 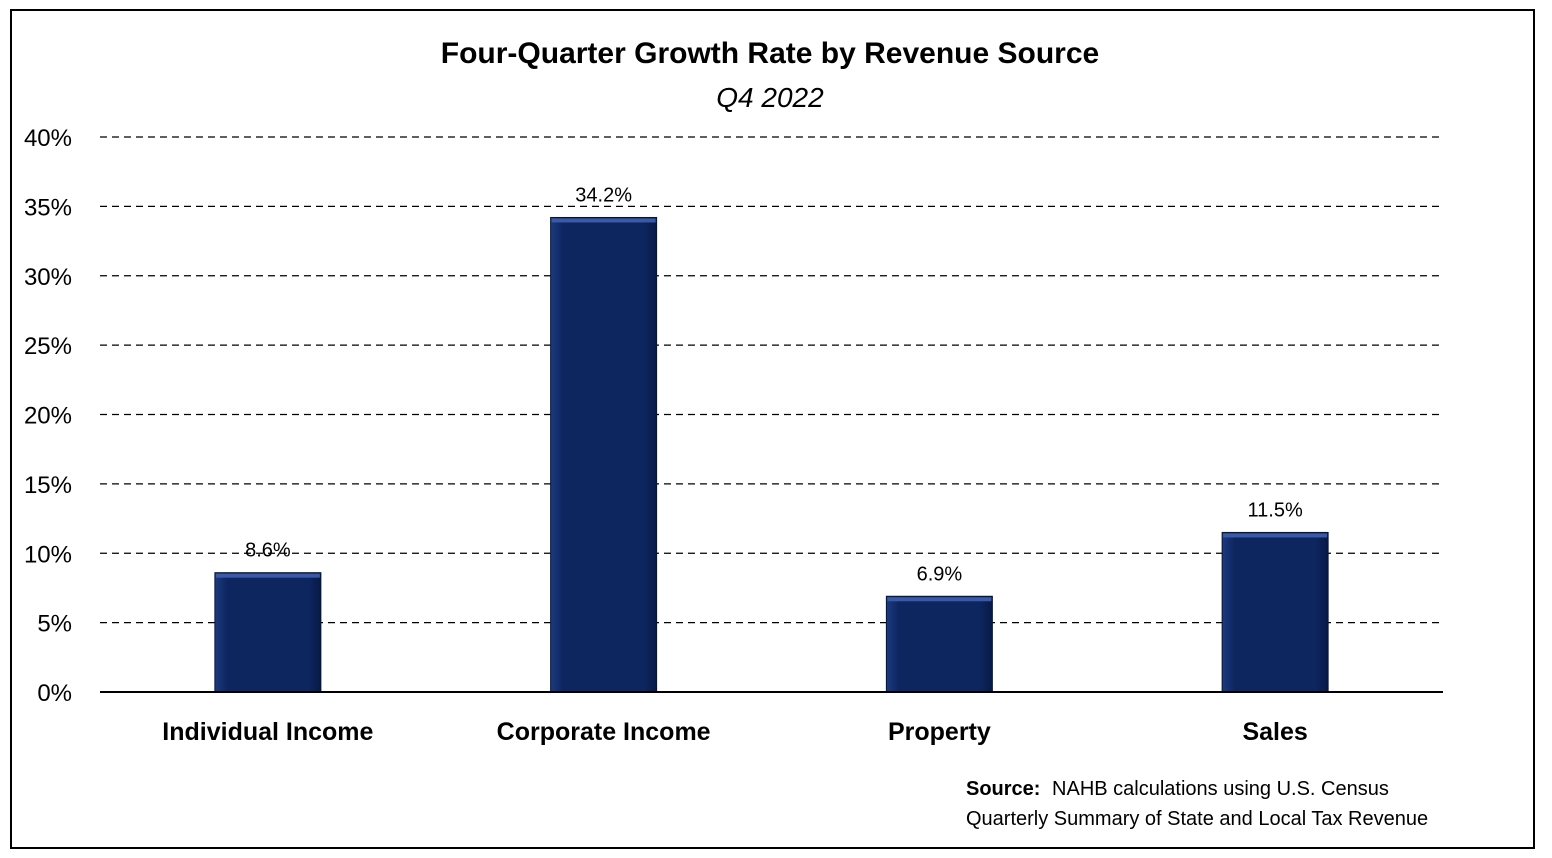 I want to click on x-tick-label: Property, so click(x=939, y=732).